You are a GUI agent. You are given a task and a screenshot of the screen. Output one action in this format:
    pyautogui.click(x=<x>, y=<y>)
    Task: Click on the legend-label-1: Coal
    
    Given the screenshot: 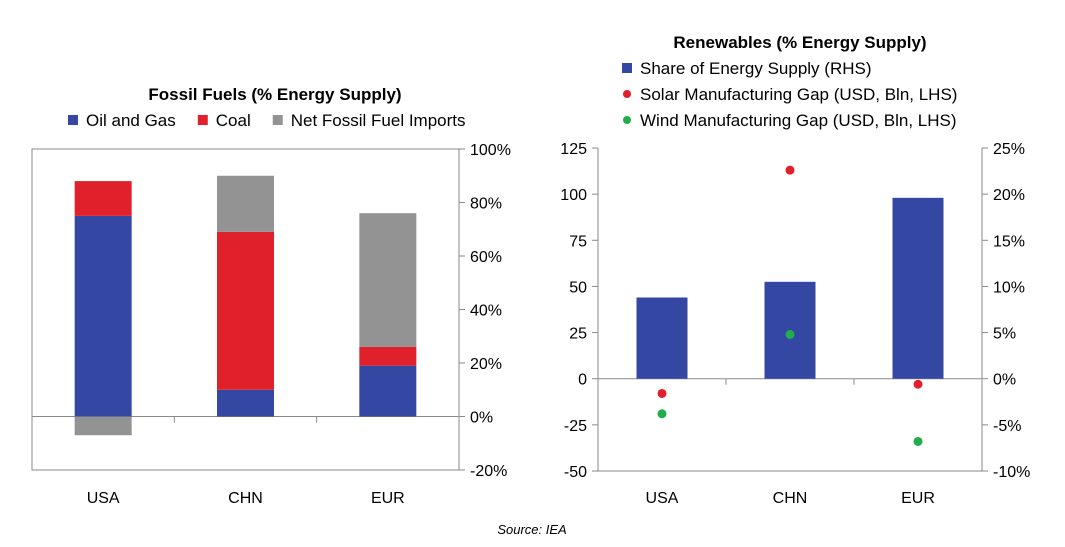 What is the action you would take?
    pyautogui.click(x=233, y=120)
    